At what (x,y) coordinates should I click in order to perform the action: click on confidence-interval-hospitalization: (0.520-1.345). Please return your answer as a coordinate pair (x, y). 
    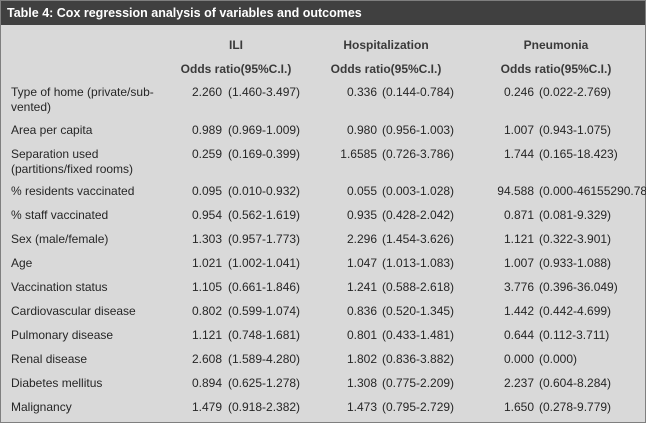
    Looking at the image, I should click on (418, 311).